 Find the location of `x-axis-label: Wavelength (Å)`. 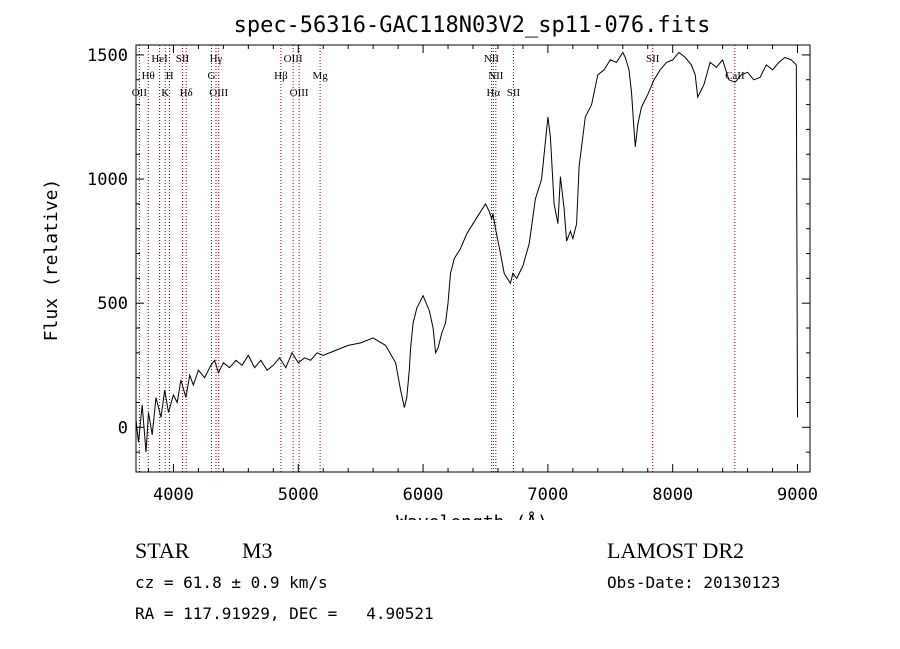

x-axis-label: Wavelength (Å) is located at coordinates (472, 515).